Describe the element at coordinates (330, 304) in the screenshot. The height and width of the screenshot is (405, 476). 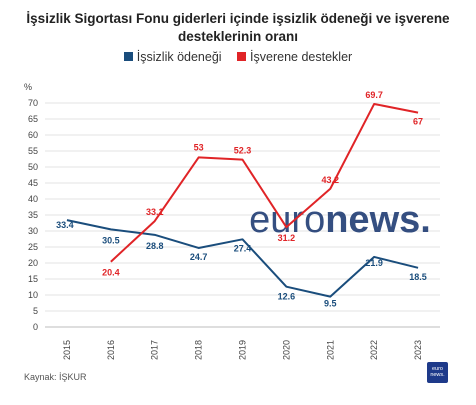
I see `data-label: 9.5` at that location.